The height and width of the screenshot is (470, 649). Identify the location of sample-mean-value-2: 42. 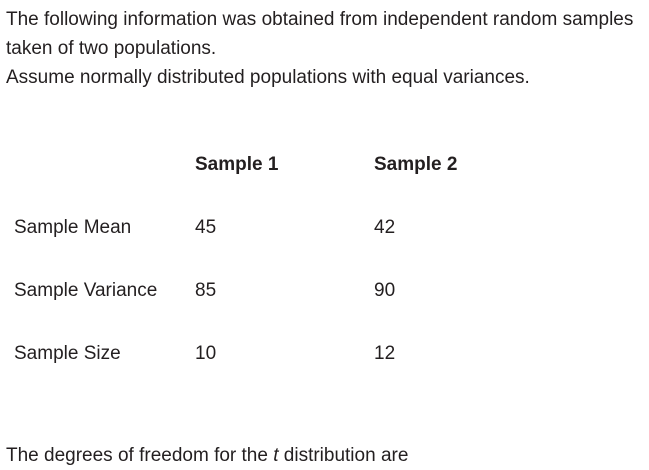
(385, 227).